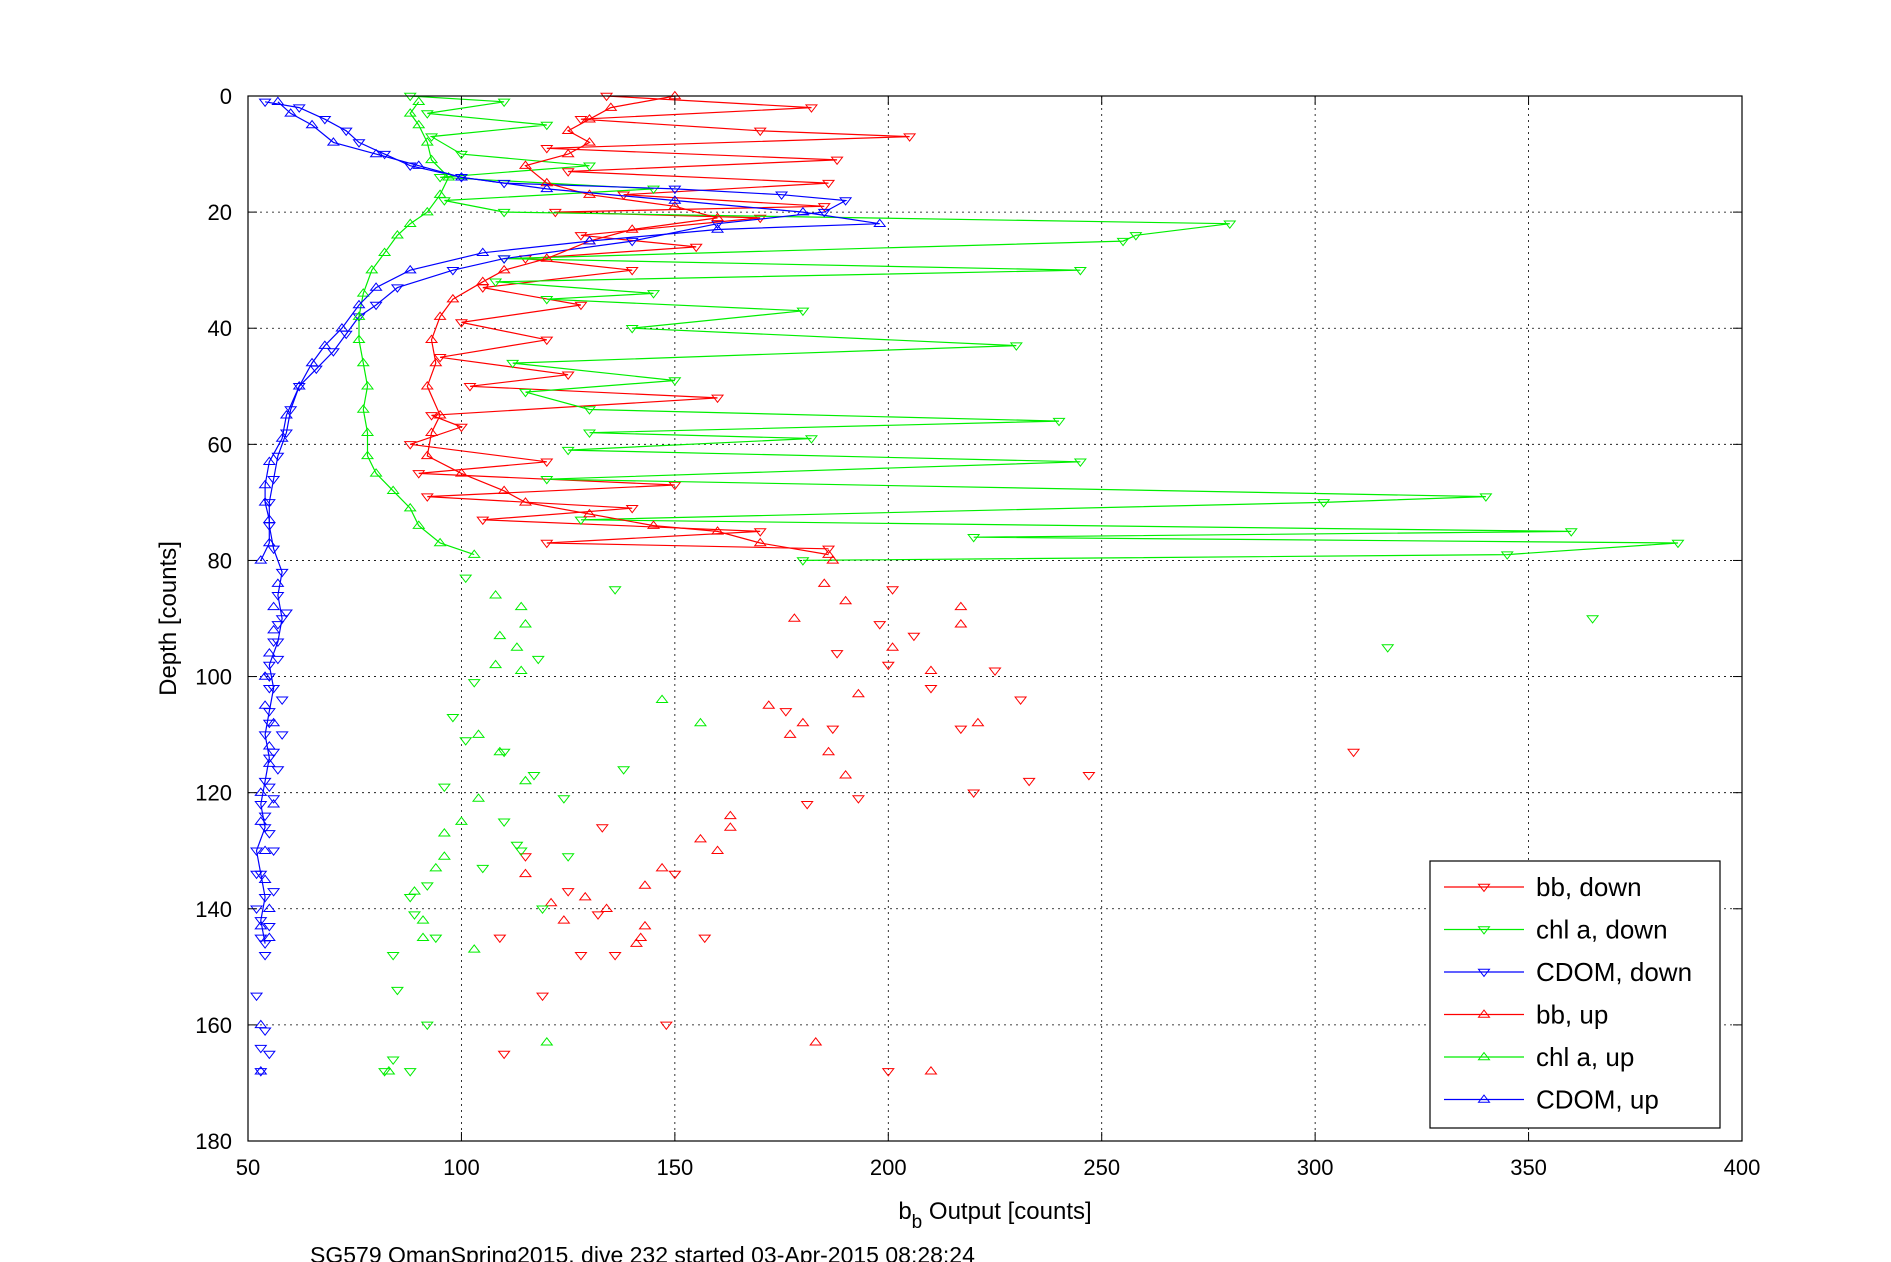 This screenshot has height=1262, width=1891. What do you see at coordinates (213, 793) in the screenshot?
I see `y-tick-label: 120` at bounding box center [213, 793].